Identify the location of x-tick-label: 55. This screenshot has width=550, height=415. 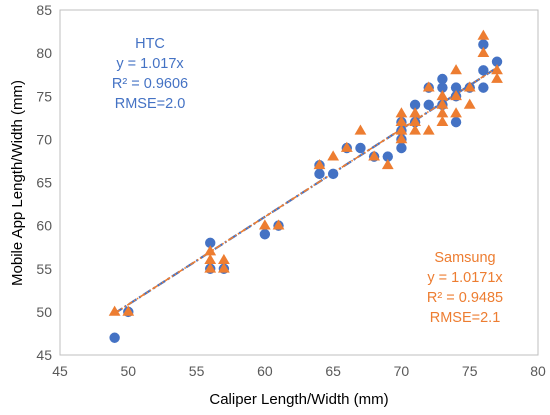
(197, 371).